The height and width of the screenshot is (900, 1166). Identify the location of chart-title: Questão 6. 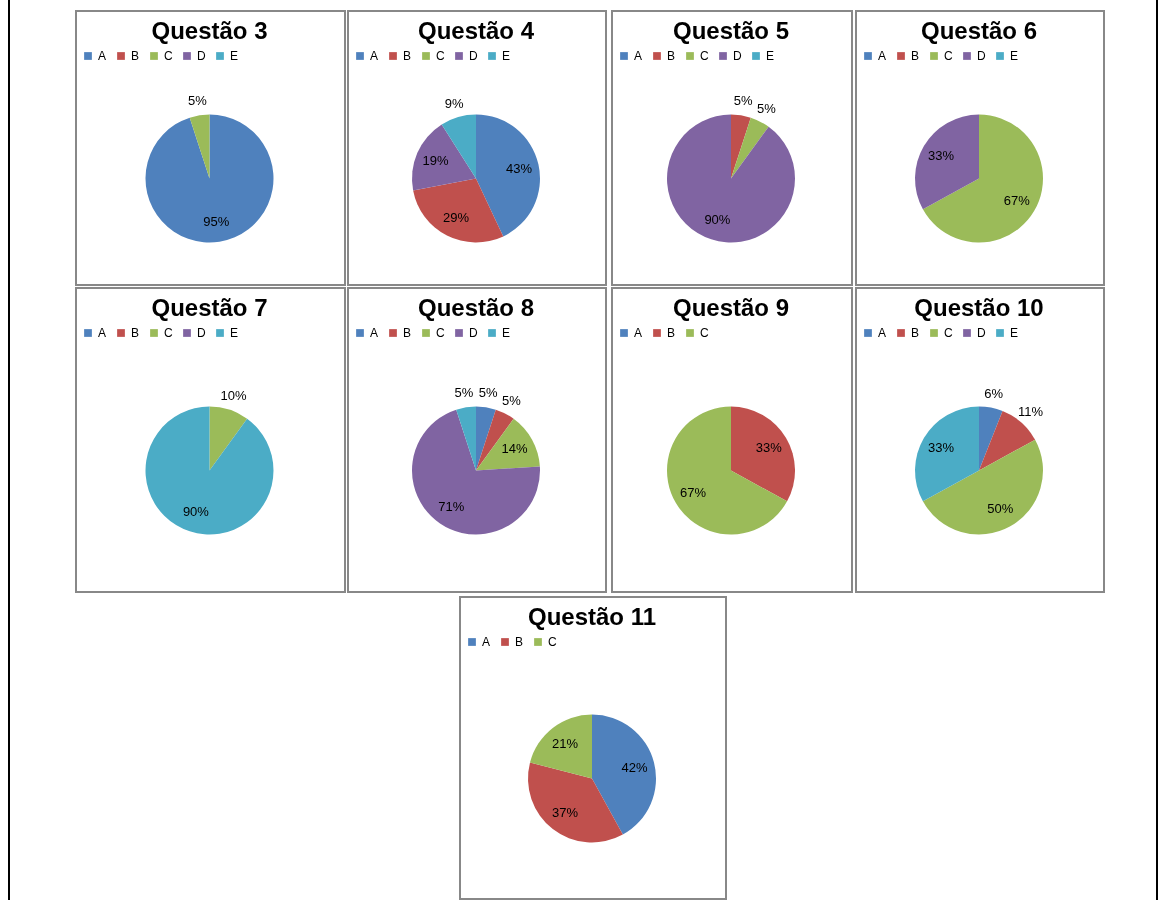
(979, 30).